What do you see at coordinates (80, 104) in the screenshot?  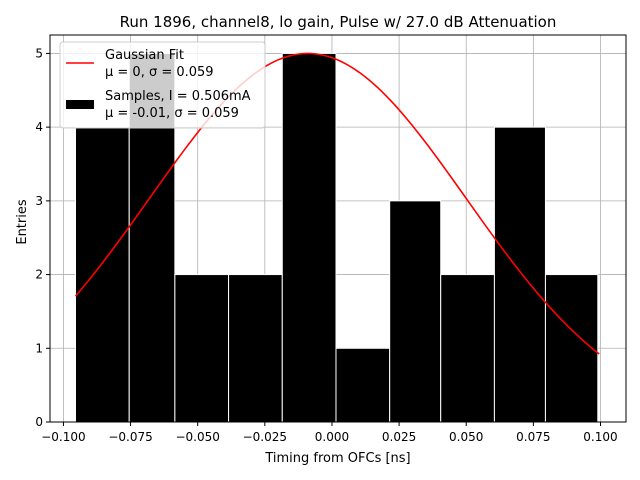 I see `legend-samples-swatch` at bounding box center [80, 104].